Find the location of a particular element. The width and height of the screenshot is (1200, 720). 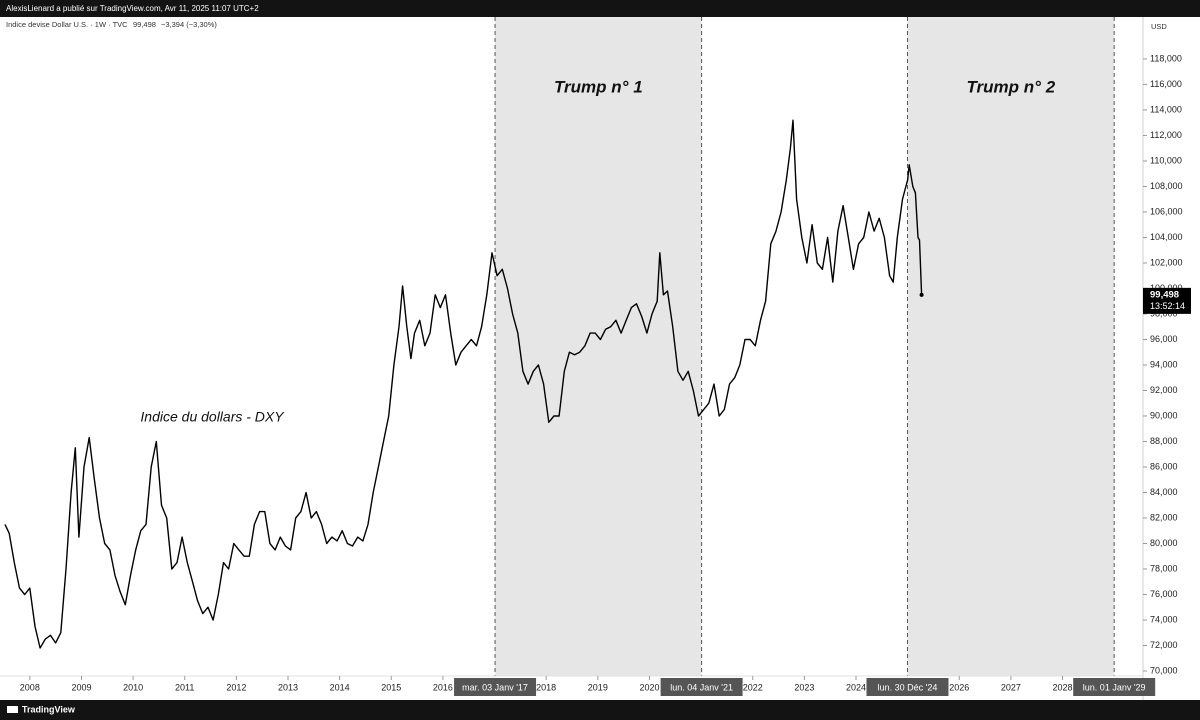

y-tick-label: 96,000 is located at coordinates (1164, 339).